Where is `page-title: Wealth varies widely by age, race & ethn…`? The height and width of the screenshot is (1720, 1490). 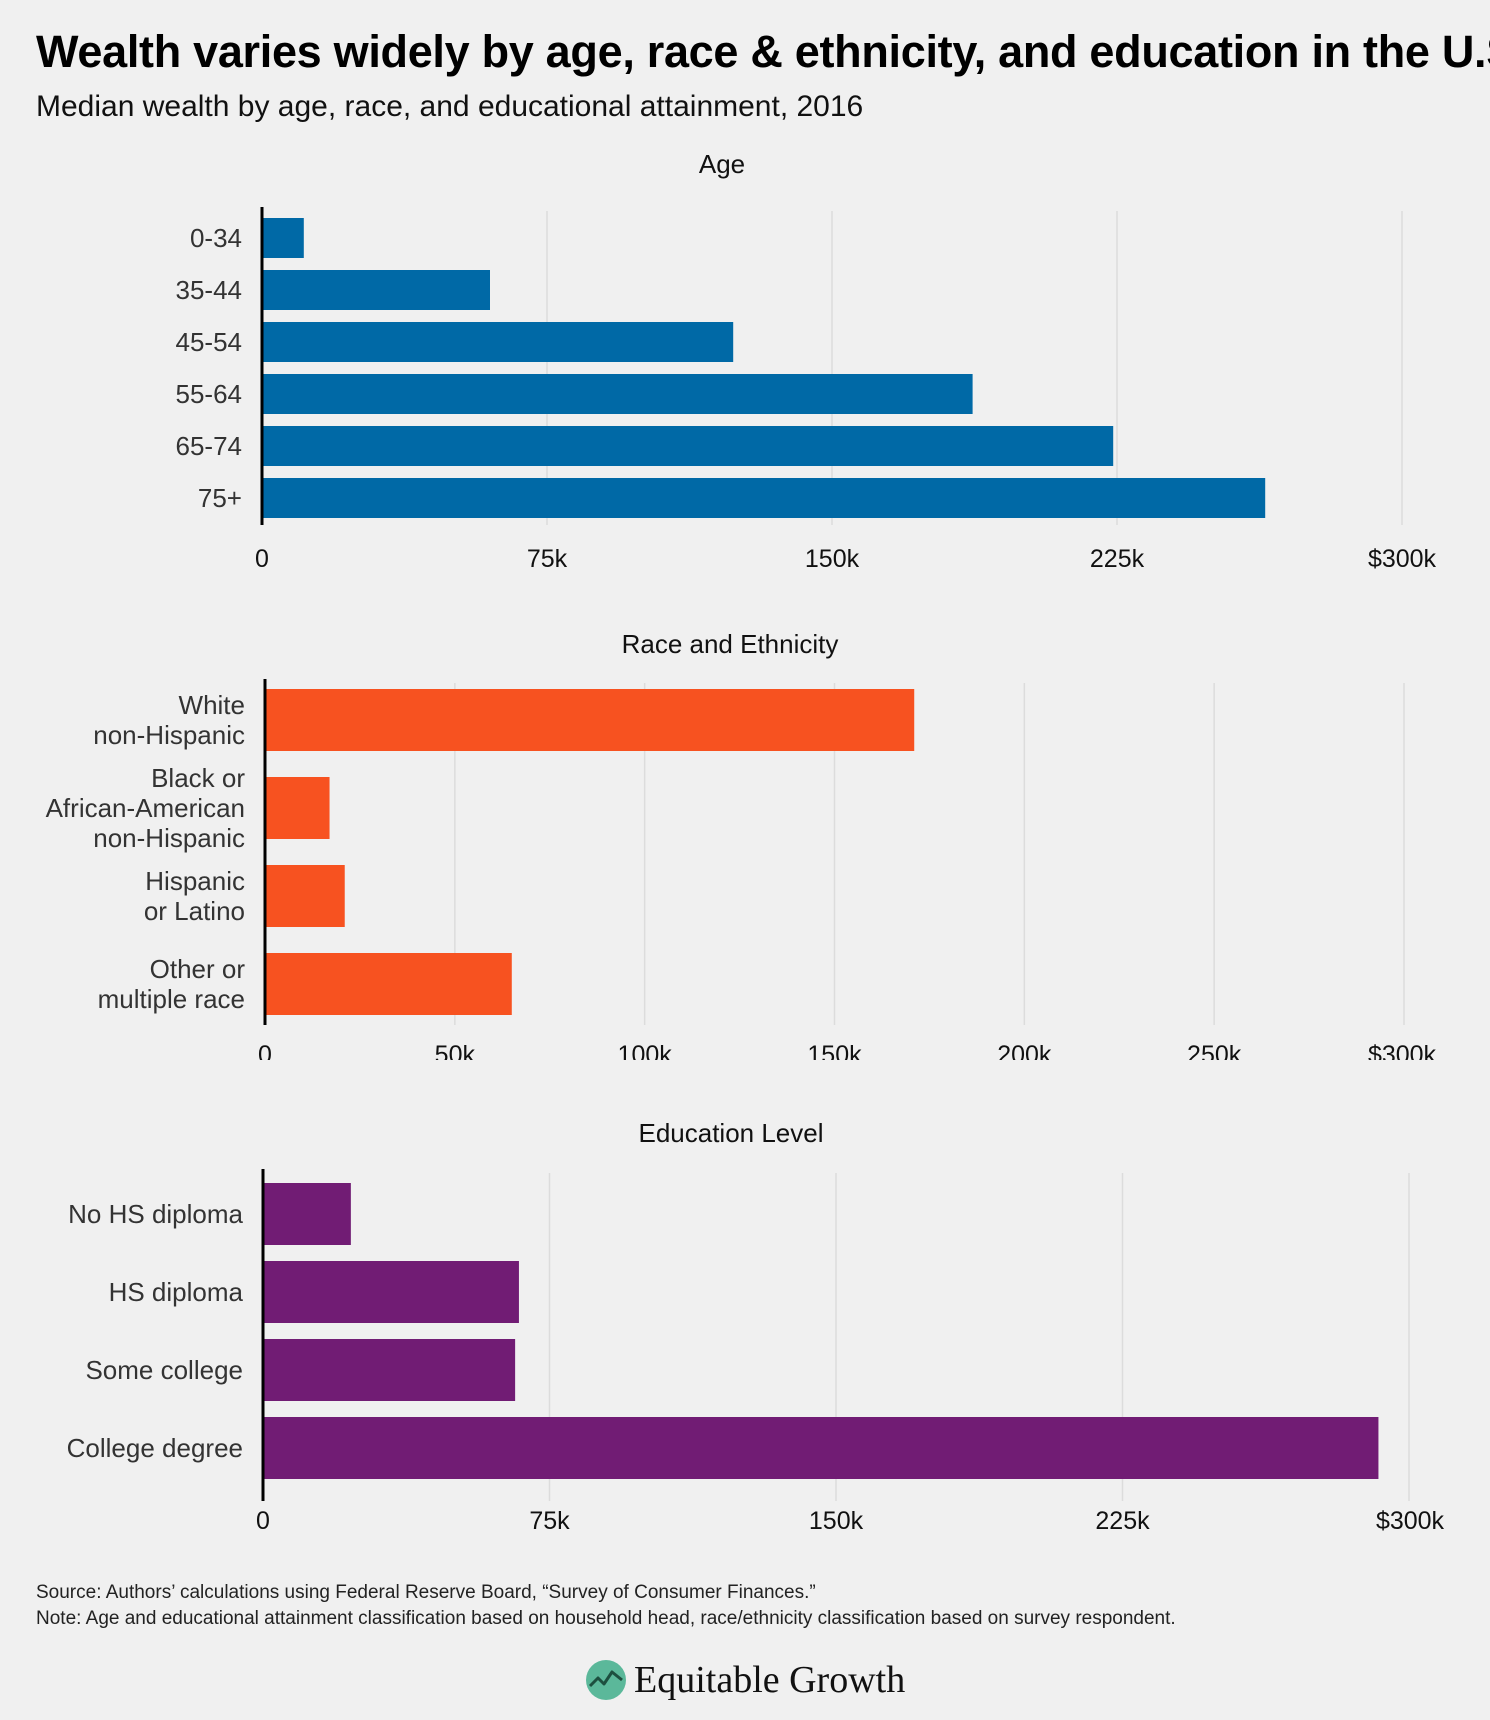
page-title: Wealth varies widely by age, race & ethn… is located at coordinates (763, 51).